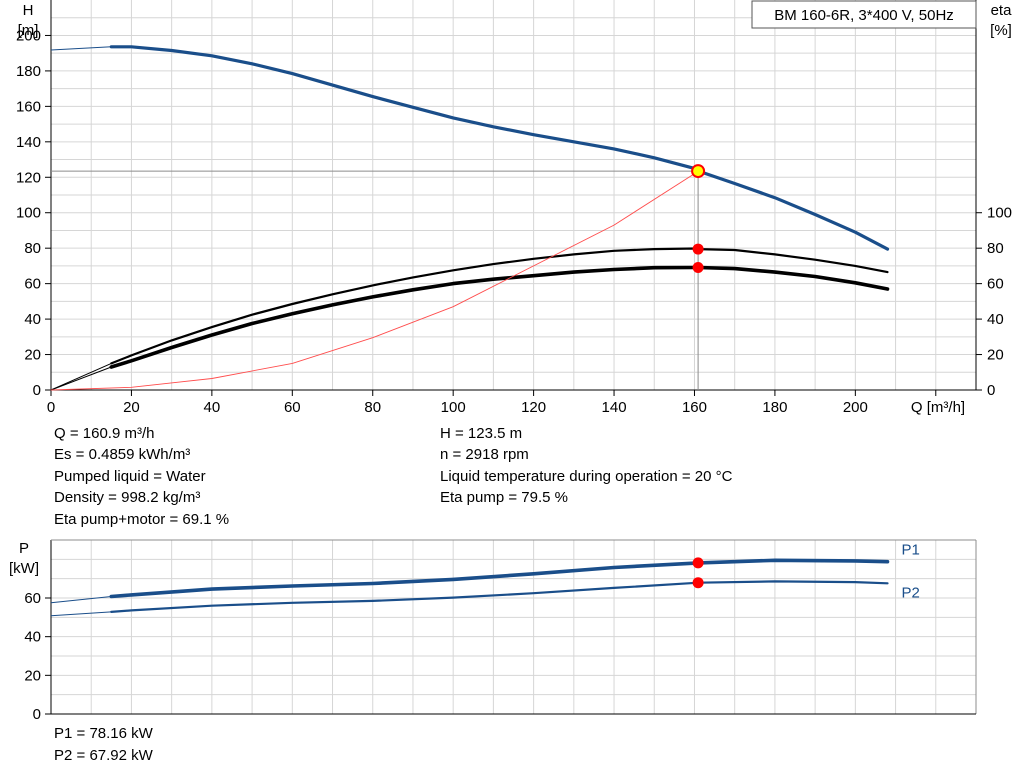  Describe the element at coordinates (911, 592) in the screenshot. I see `p2-series-label: P2` at that location.